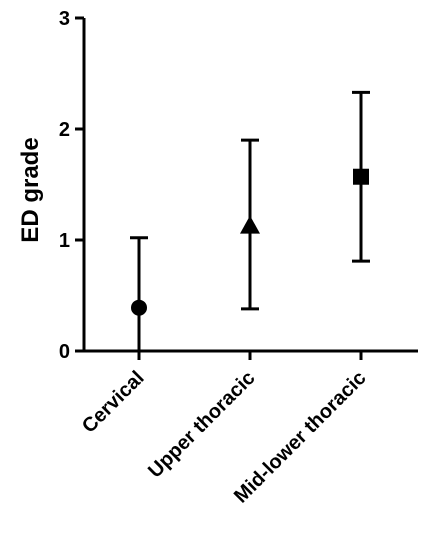 The image size is (427, 550). What do you see at coordinates (139, 307) in the screenshot?
I see `data-point-circle` at bounding box center [139, 307].